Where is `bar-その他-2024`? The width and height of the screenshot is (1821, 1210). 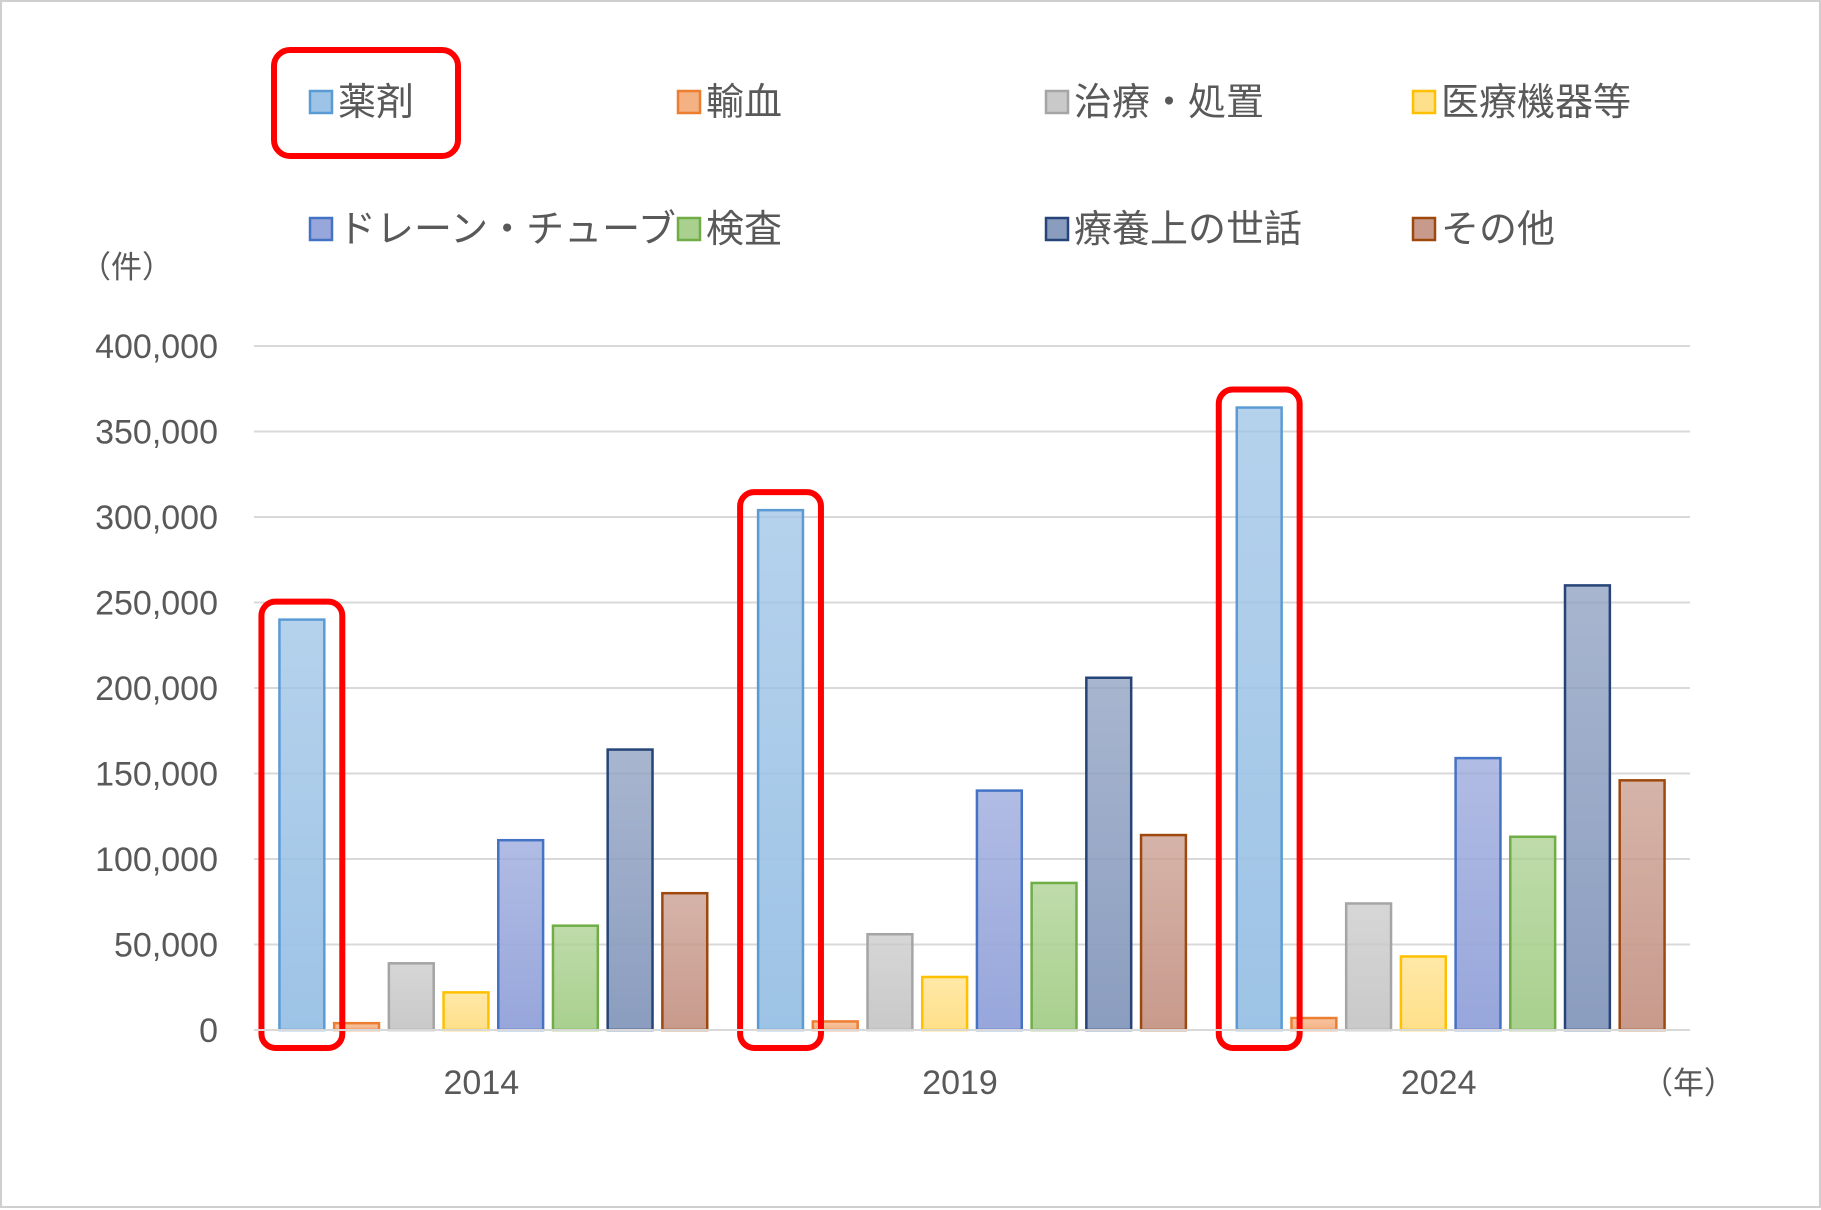
bar-その他-2024 is located at coordinates (1642, 905).